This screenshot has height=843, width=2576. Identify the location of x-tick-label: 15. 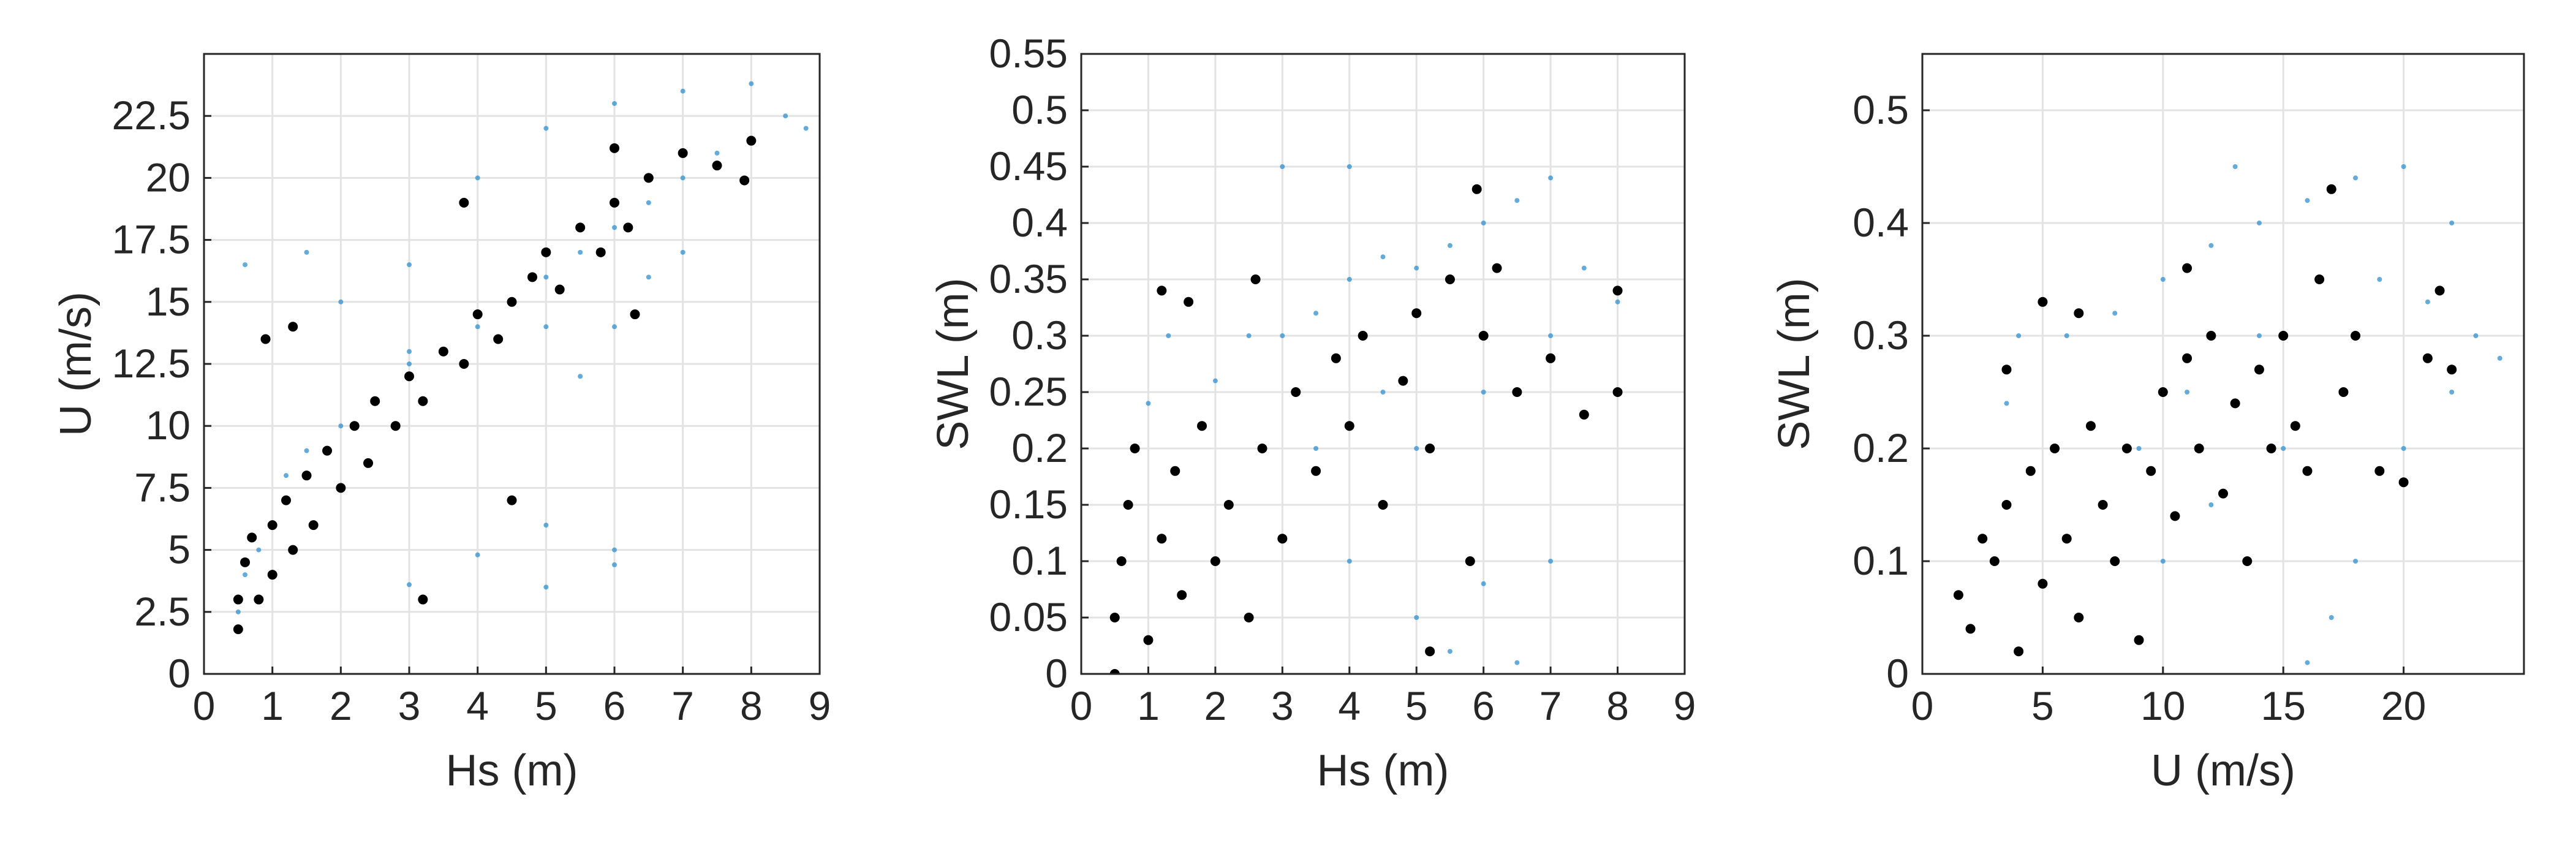
(2283, 705).